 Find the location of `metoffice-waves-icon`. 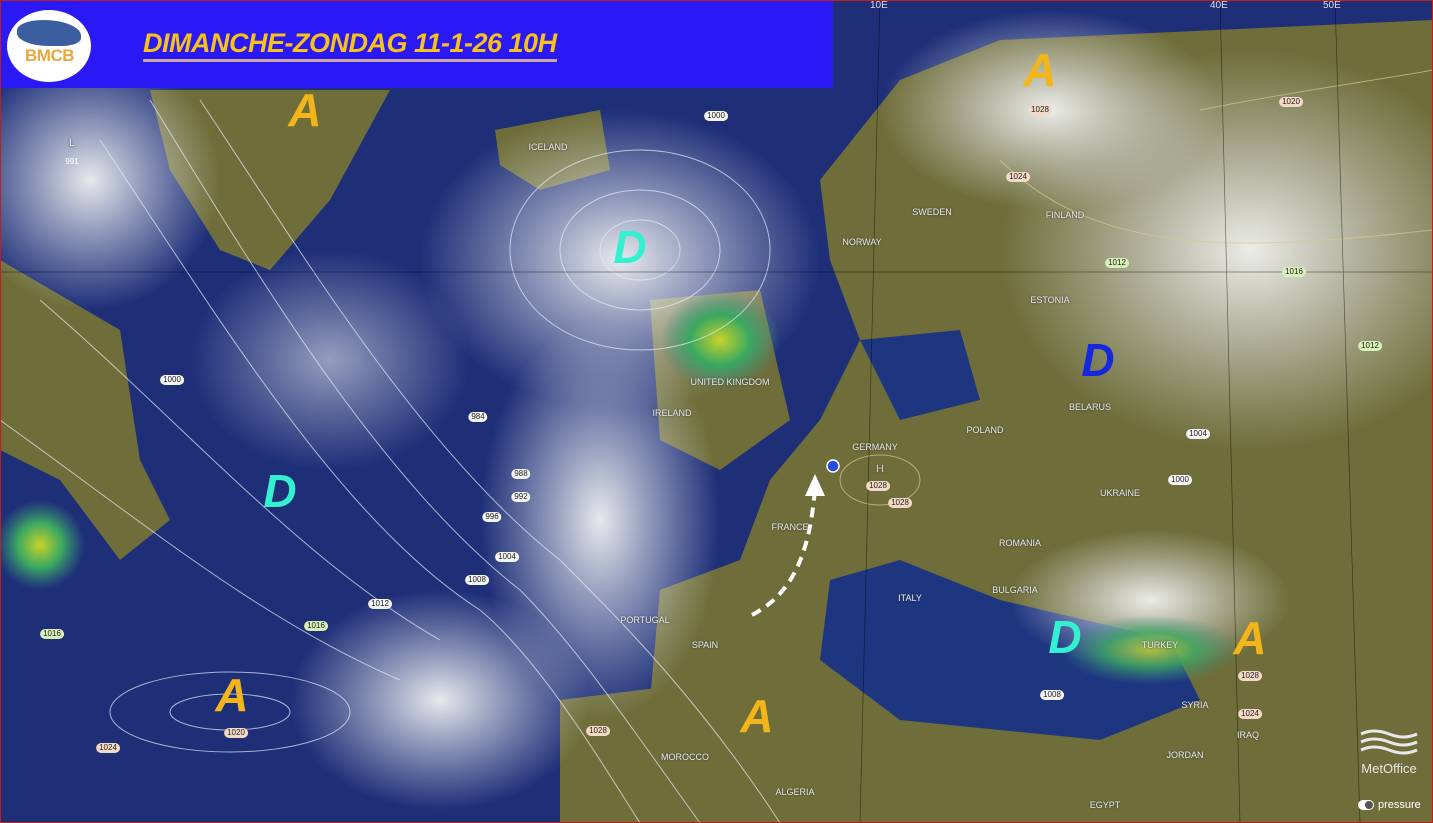

metoffice-waves-icon is located at coordinates (1389, 742).